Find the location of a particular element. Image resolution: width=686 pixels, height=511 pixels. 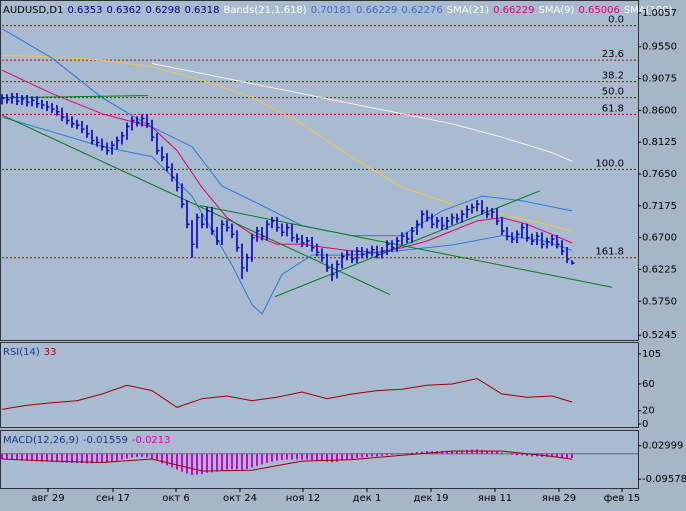

fib-label: 161.8 is located at coordinates (609, 252).